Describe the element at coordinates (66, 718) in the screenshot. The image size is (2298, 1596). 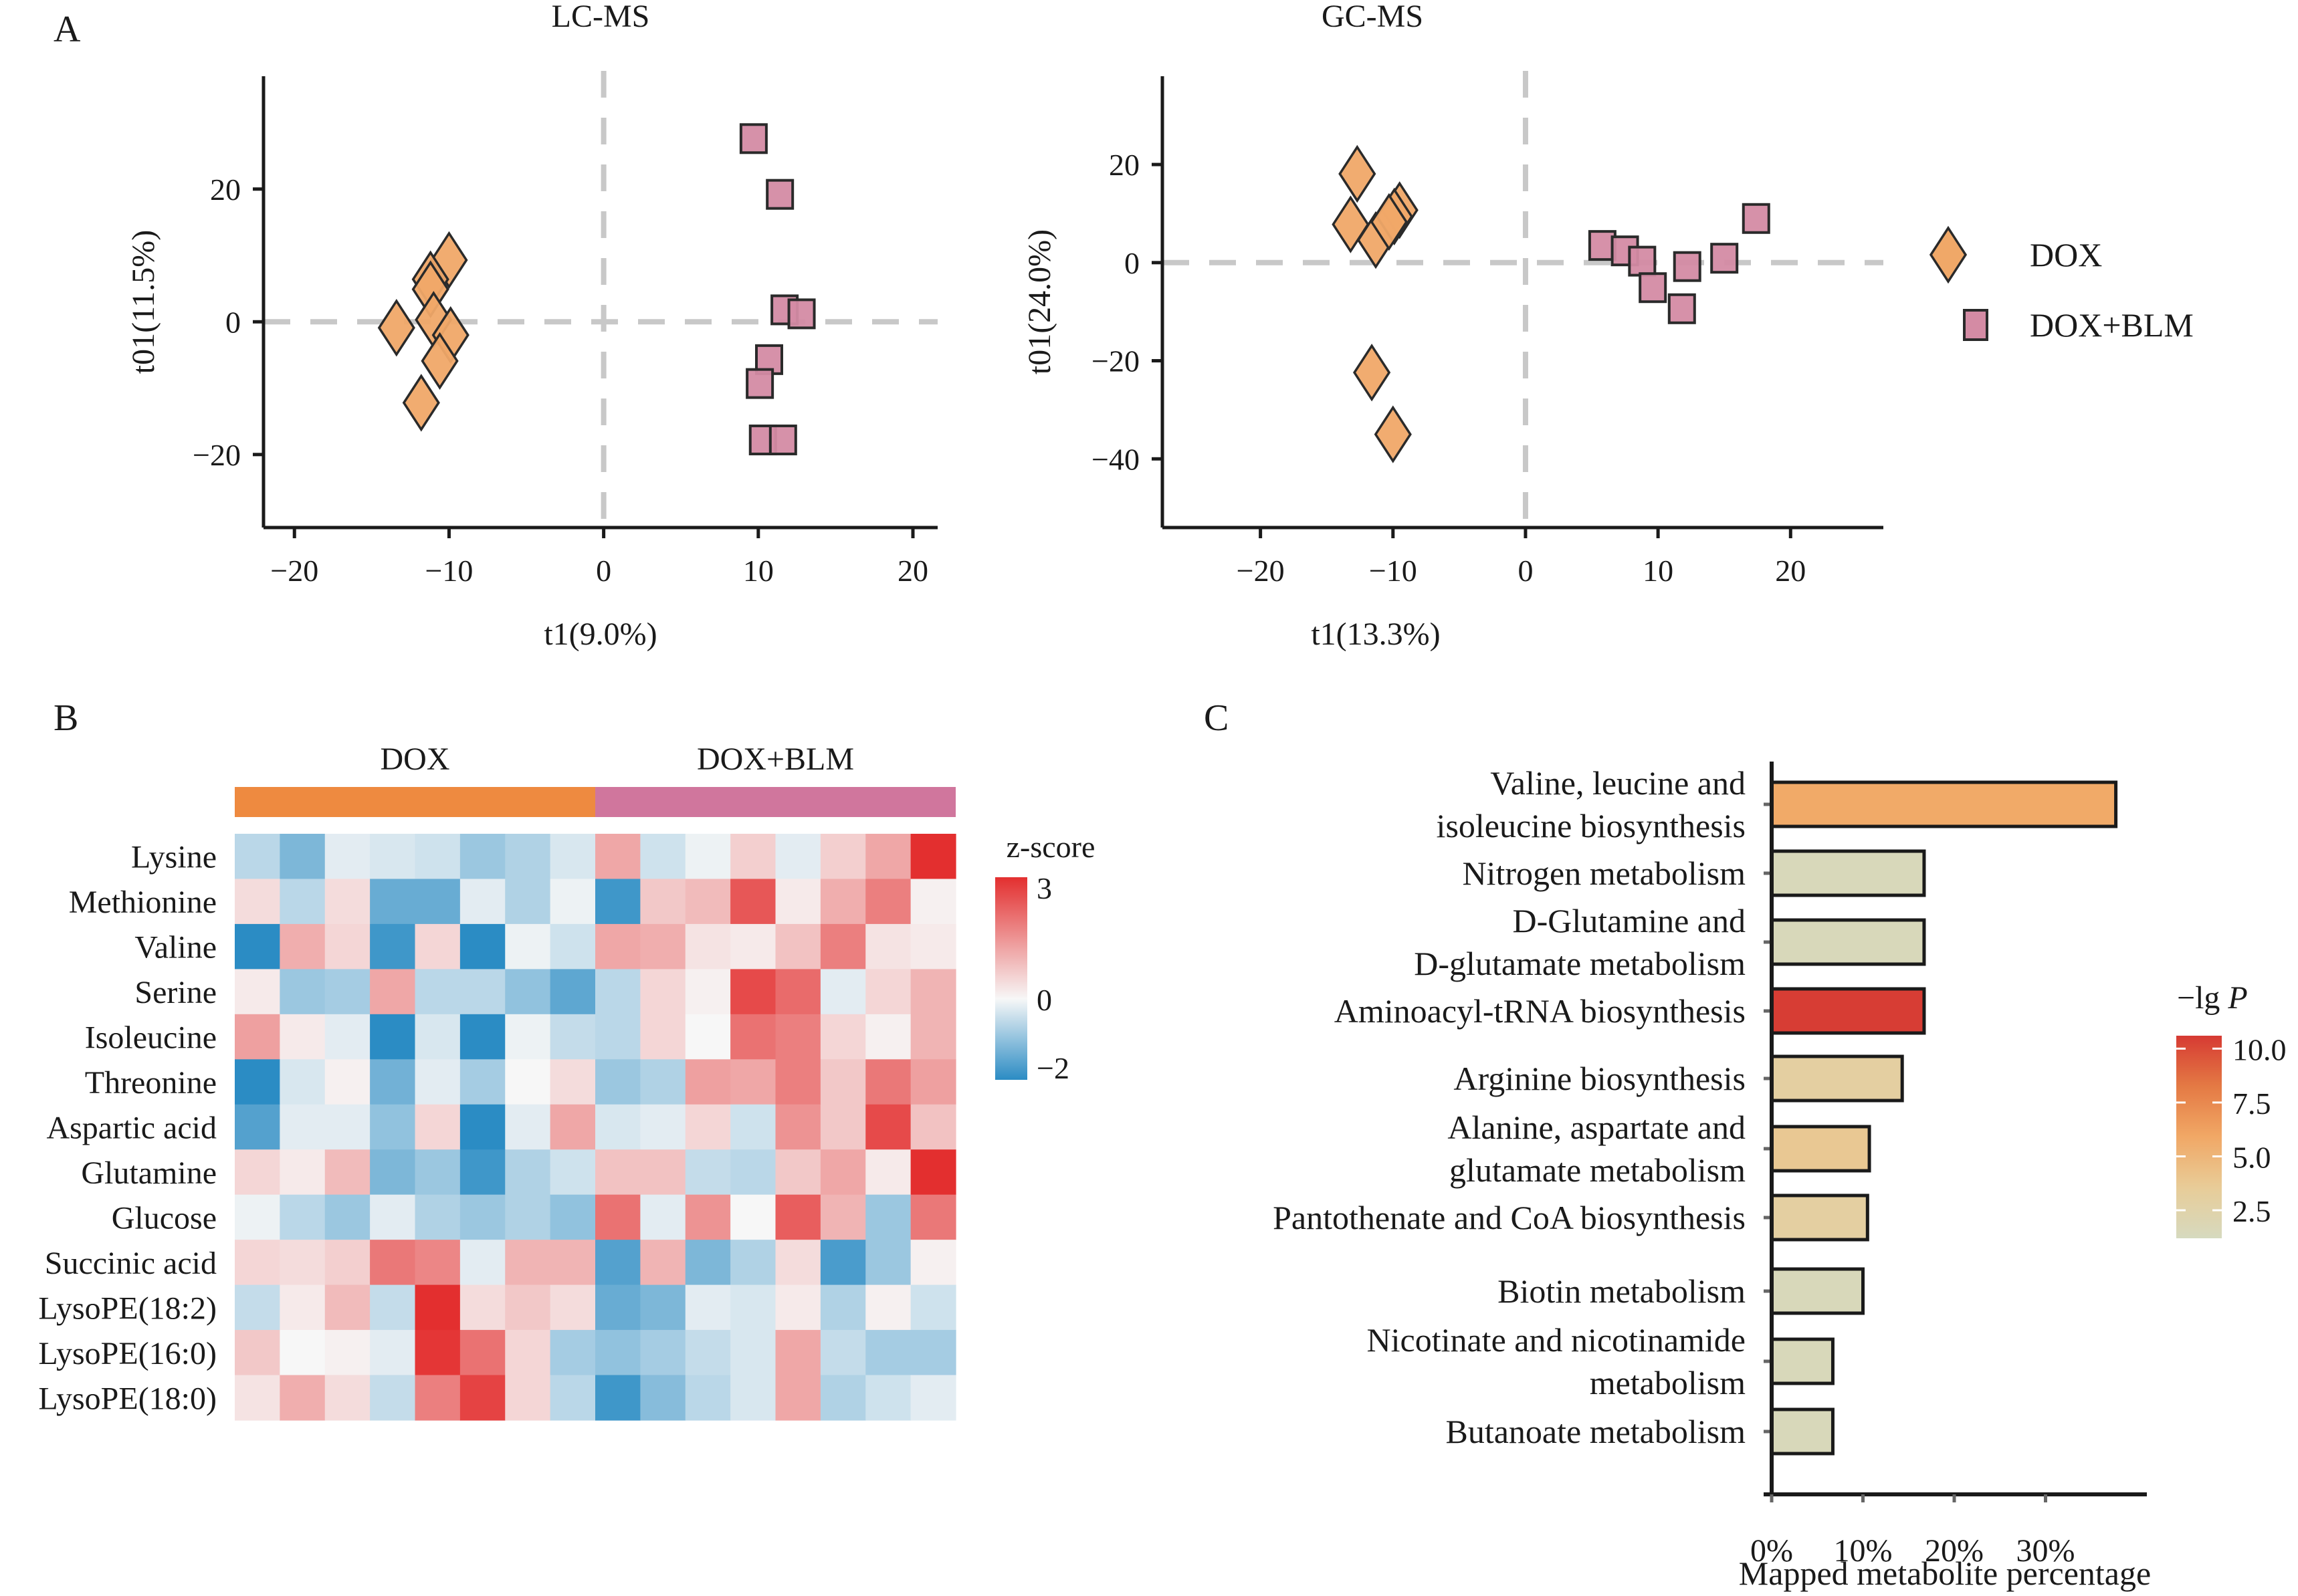
I see `panel-label-b: B` at that location.